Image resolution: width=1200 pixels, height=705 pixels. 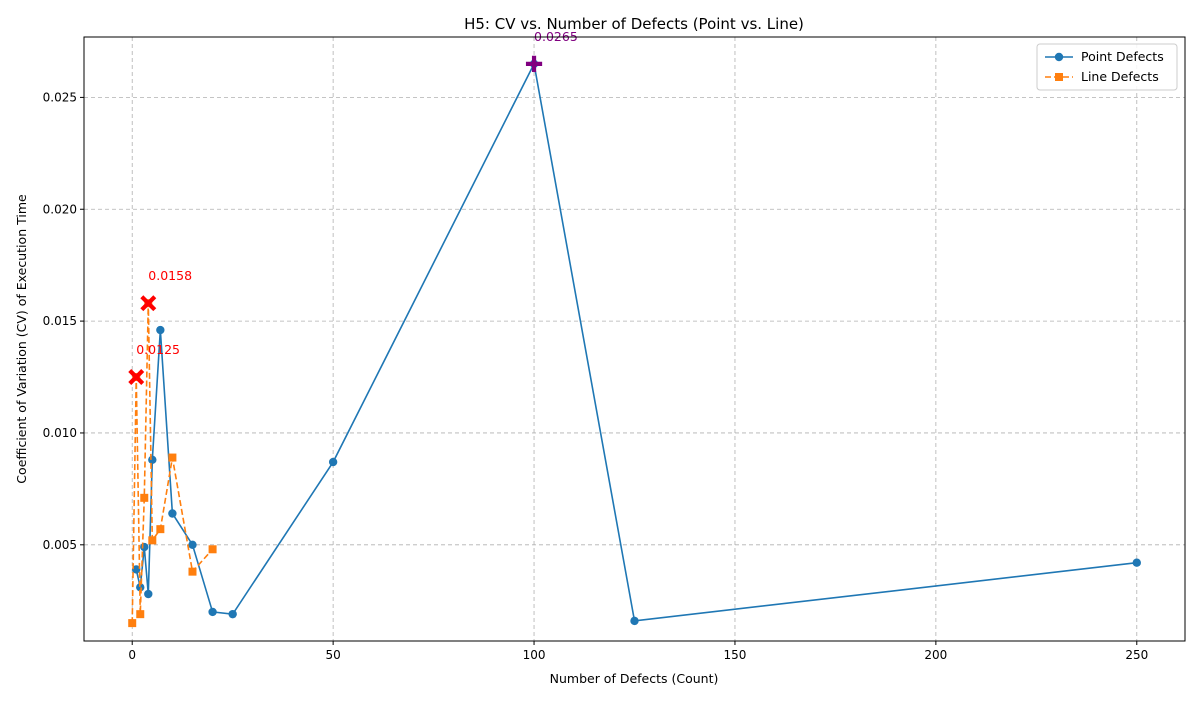 I want to click on legend: Point Defects Line Defects, so click(x=1107, y=67).